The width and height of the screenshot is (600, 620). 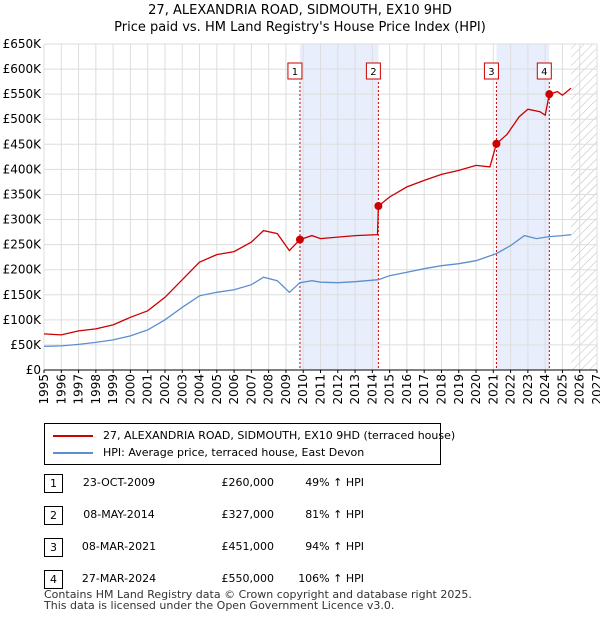 What do you see at coordinates (23, 194) in the screenshot?
I see `y-tick-label: £350K` at bounding box center [23, 194].